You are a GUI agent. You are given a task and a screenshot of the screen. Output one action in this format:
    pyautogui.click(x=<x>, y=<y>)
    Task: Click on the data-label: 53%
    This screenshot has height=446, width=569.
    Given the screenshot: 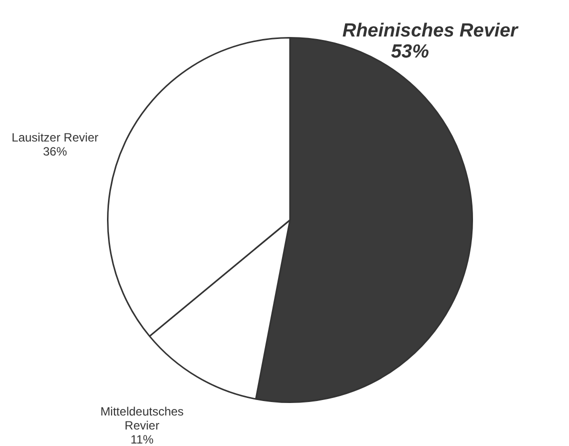 What is the action you would take?
    pyautogui.click(x=410, y=52)
    